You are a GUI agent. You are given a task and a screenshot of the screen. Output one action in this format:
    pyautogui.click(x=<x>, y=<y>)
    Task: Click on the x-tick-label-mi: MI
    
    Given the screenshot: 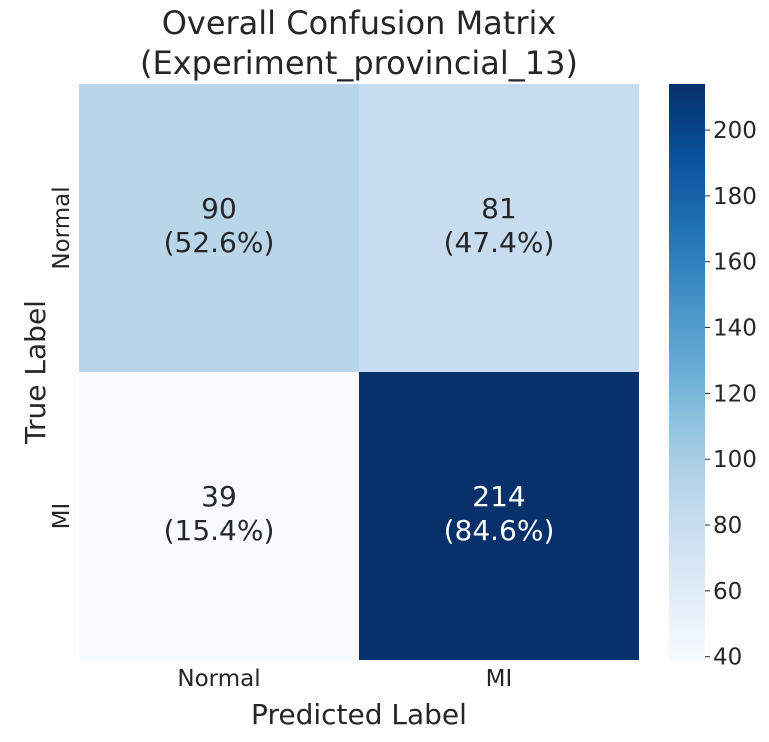 What is the action you would take?
    pyautogui.click(x=499, y=679)
    